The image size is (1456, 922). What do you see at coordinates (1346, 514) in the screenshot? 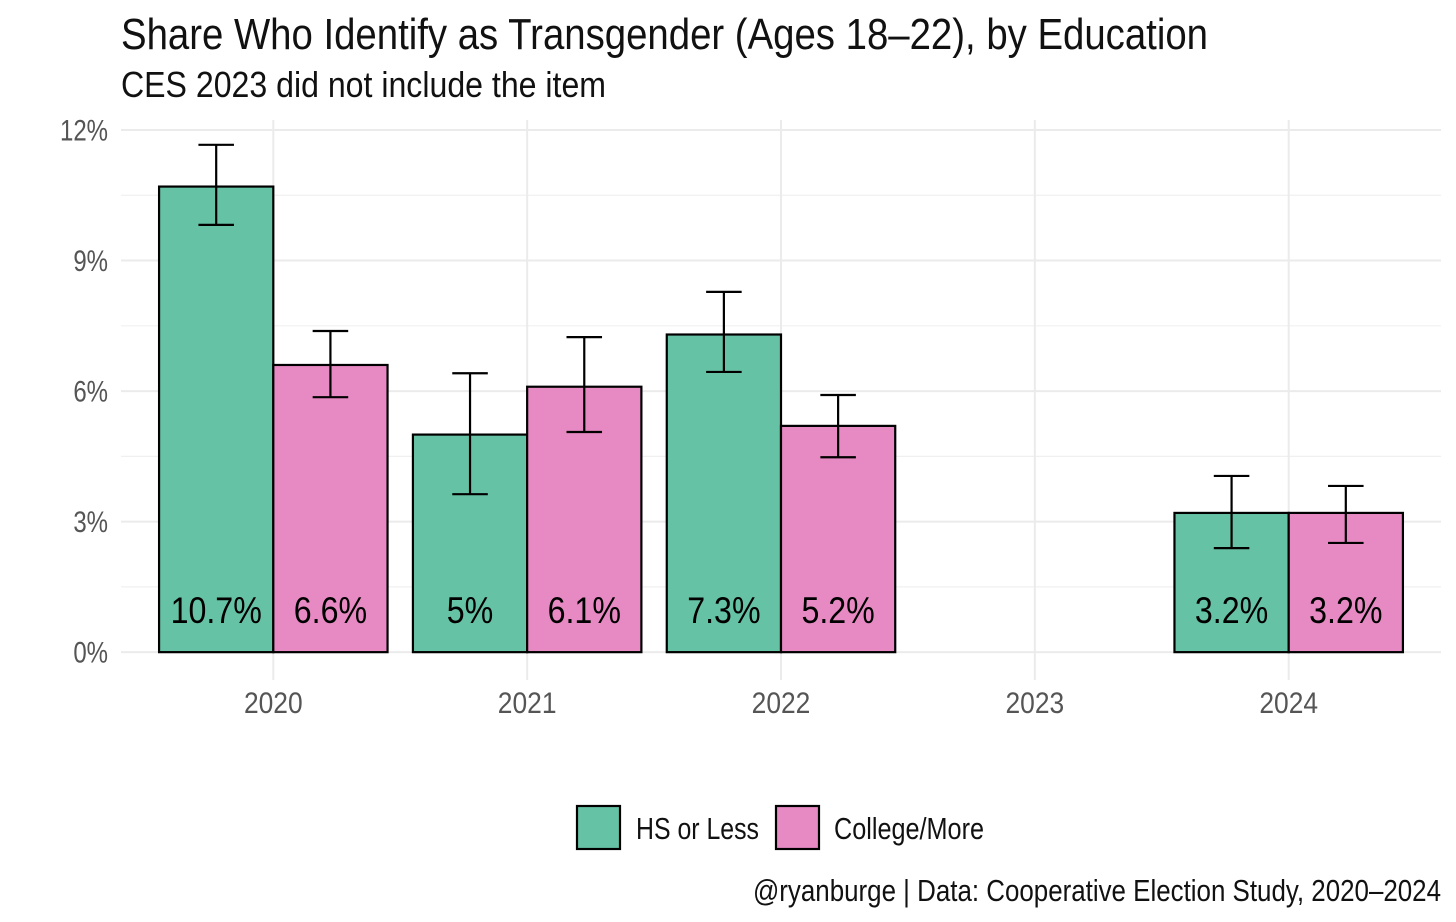
I see `errorbar-college-more-2024` at bounding box center [1346, 514].